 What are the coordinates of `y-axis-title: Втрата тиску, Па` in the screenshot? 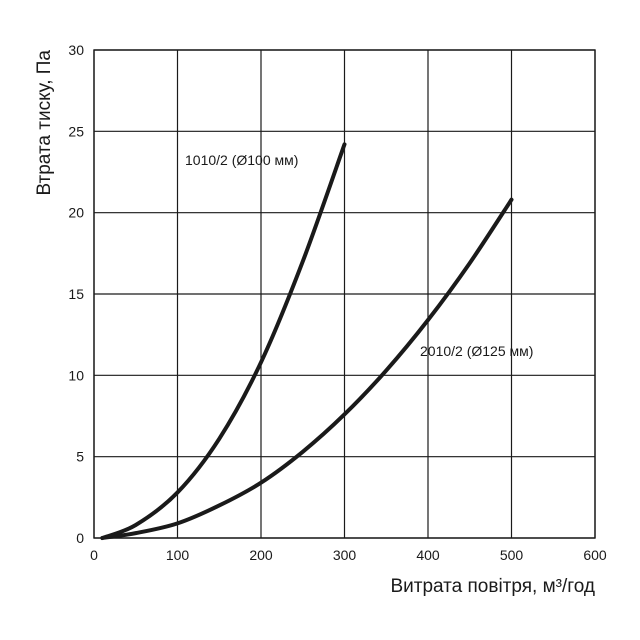 It's located at (44, 123).